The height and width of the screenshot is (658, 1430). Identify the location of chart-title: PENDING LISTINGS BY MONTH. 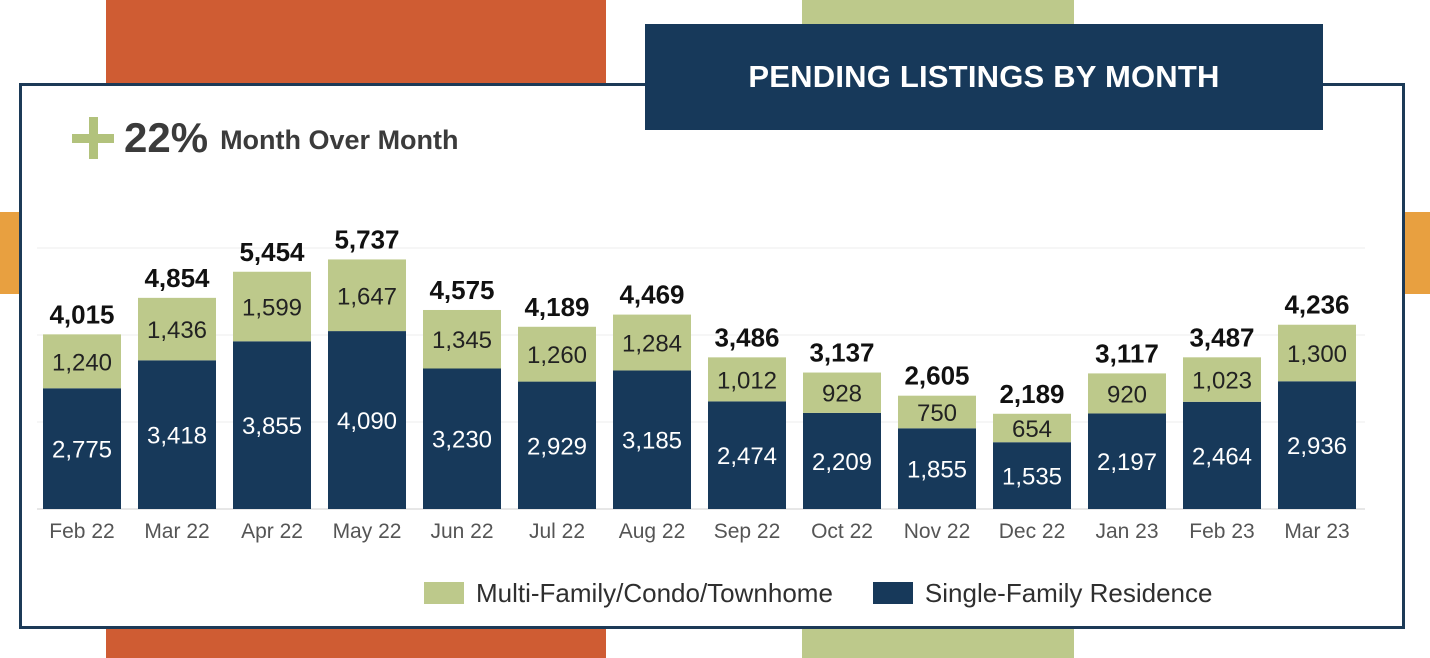
(984, 76).